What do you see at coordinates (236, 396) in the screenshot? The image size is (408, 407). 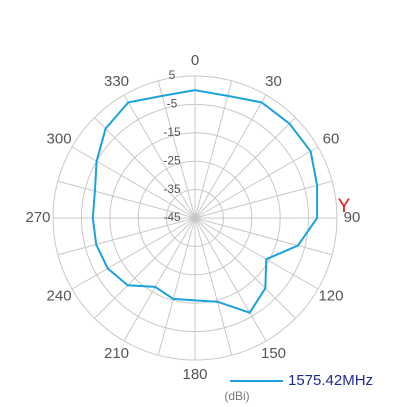 I see `r-axis-label: (dBi)` at bounding box center [236, 396].